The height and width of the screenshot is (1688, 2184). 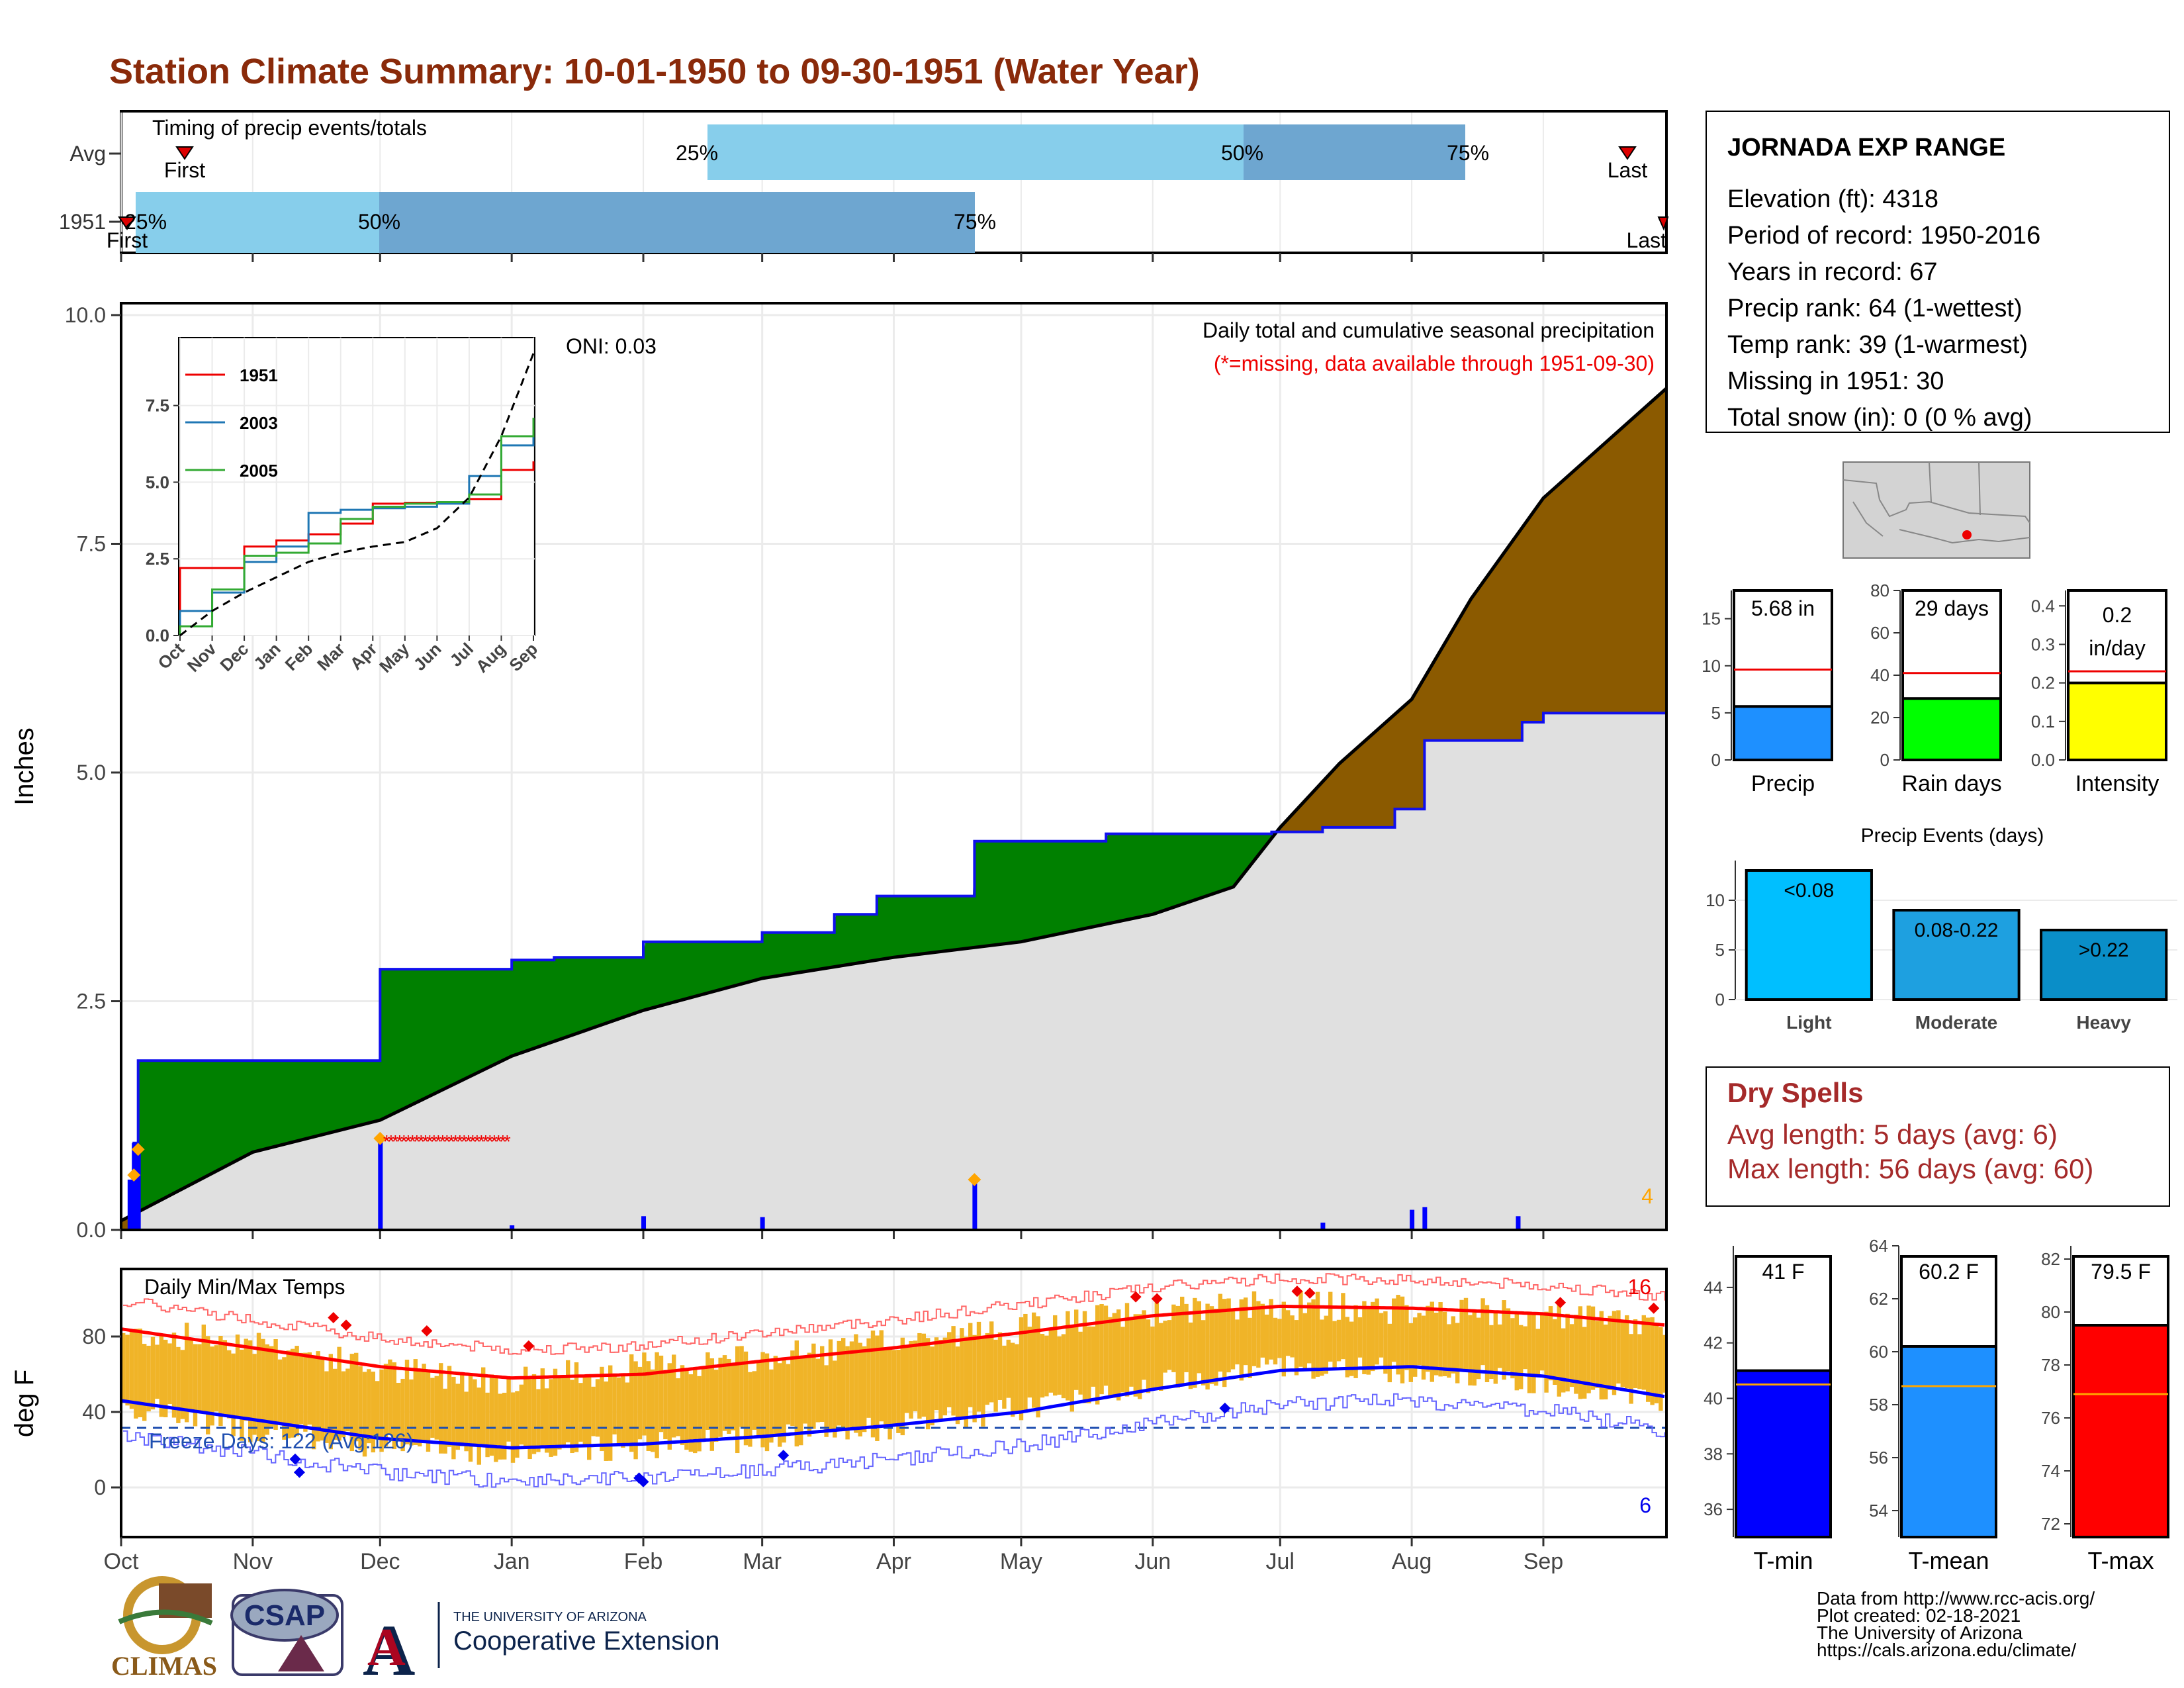 What do you see at coordinates (1951, 729) in the screenshot?
I see `mini-bar` at bounding box center [1951, 729].